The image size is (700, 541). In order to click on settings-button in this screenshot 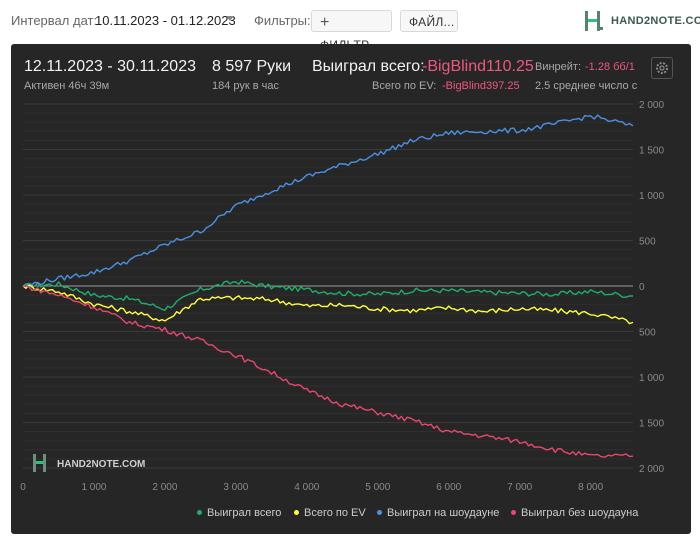, I will do `click(662, 68)`.